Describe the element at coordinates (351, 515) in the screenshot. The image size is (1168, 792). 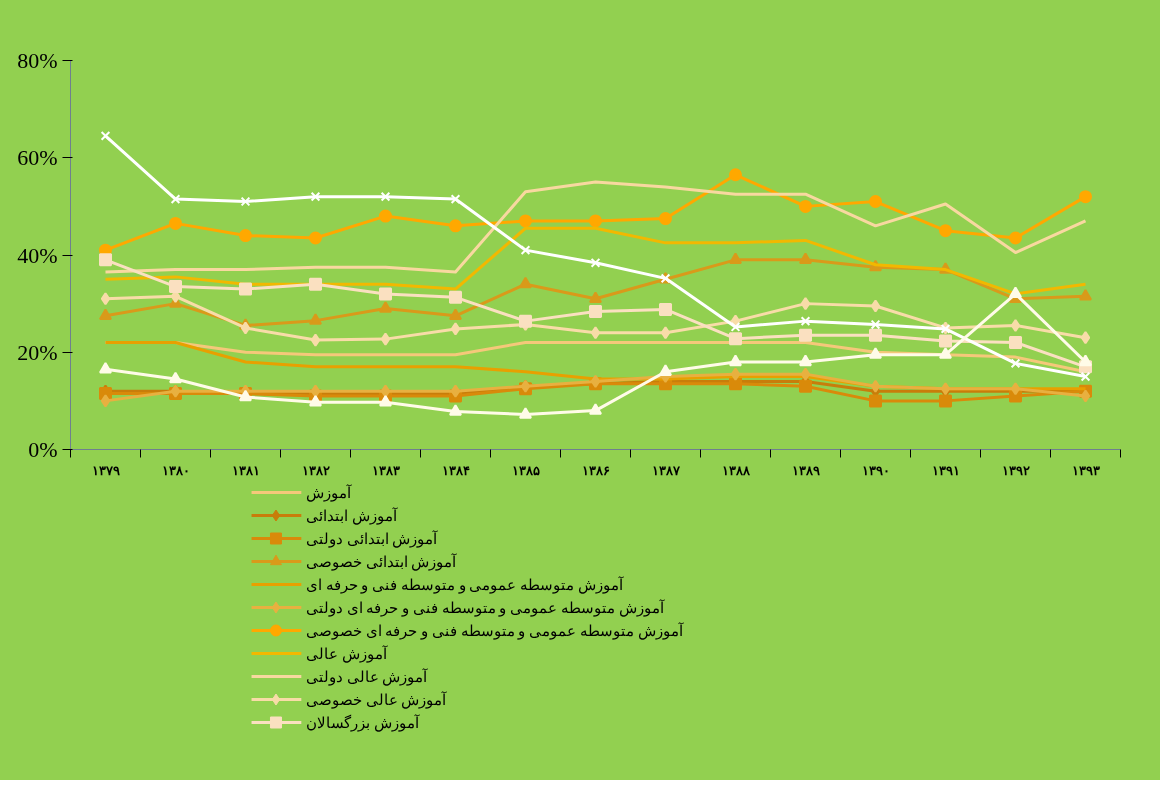
I see `legend-label: آموزش ابتدائی` at that location.